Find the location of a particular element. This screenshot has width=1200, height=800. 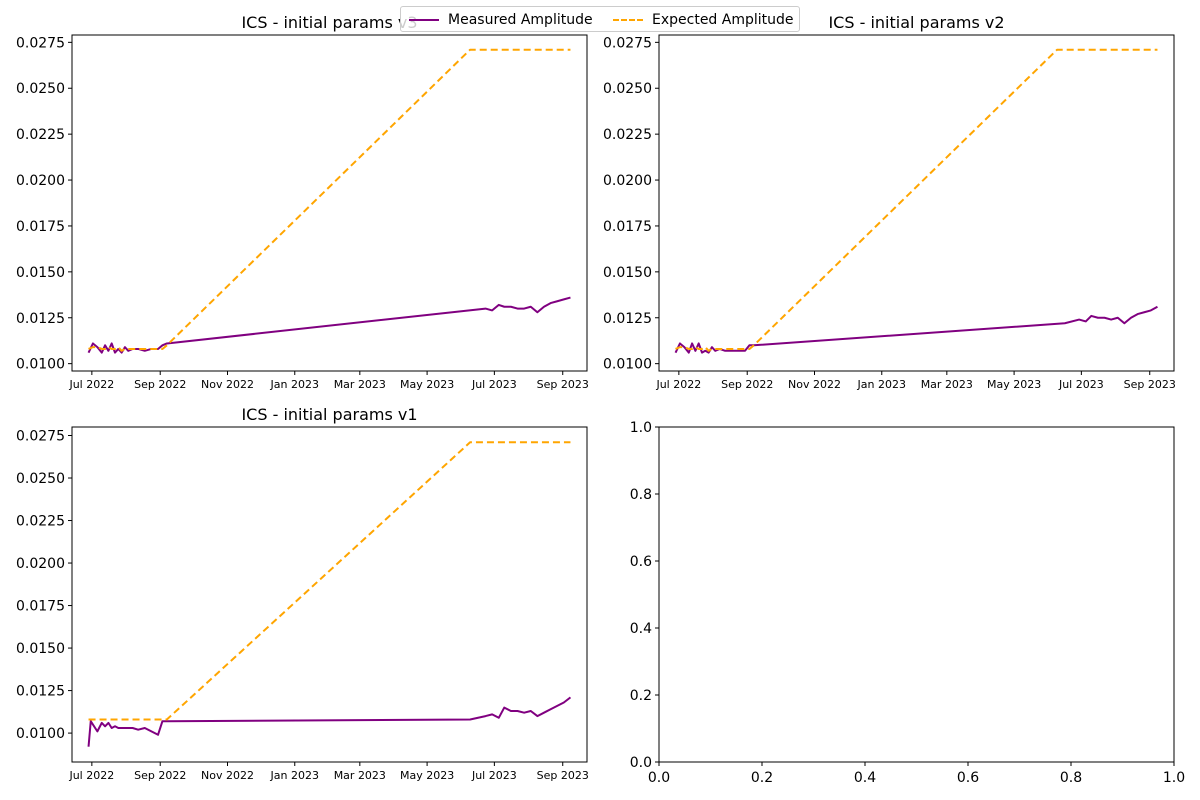

y-tick-label: 0.4 is located at coordinates (641, 629).